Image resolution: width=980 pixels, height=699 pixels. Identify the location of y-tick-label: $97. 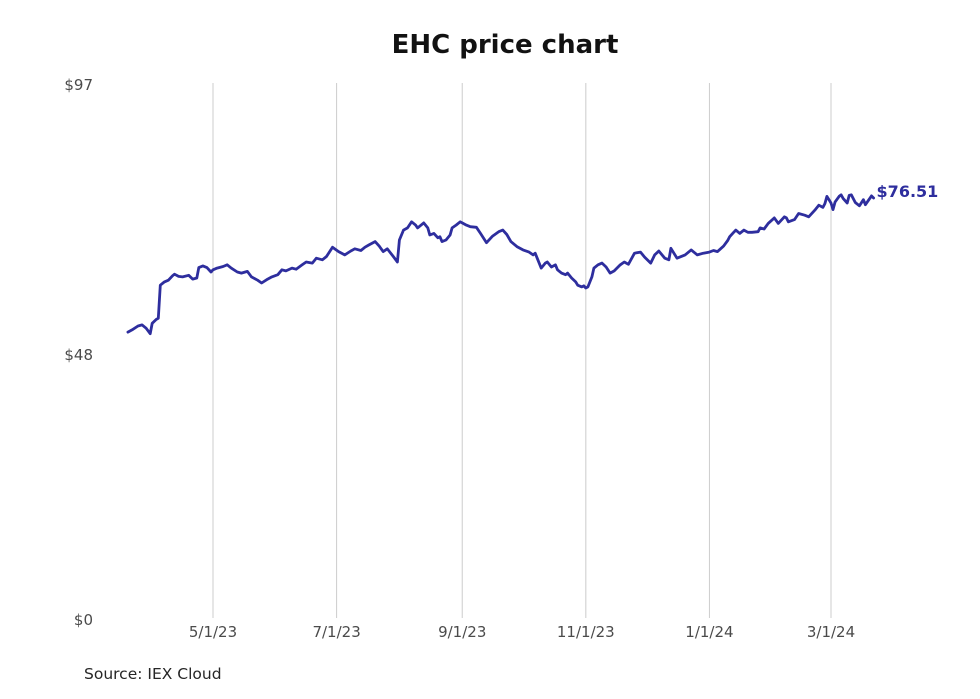
(78, 85).